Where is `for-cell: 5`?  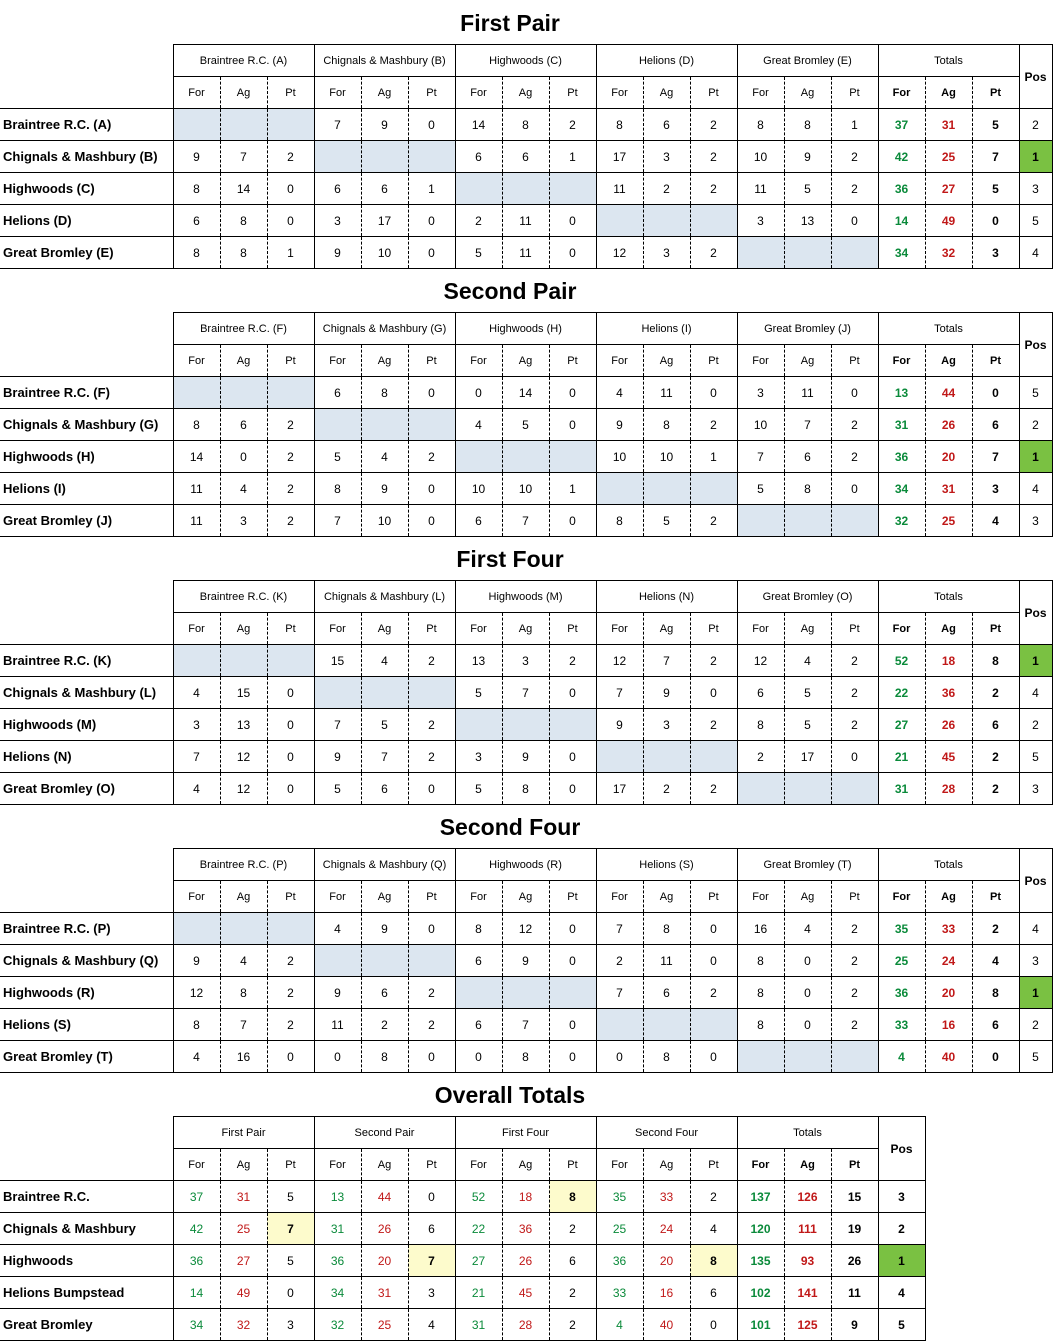
for-cell: 5 is located at coordinates (337, 788).